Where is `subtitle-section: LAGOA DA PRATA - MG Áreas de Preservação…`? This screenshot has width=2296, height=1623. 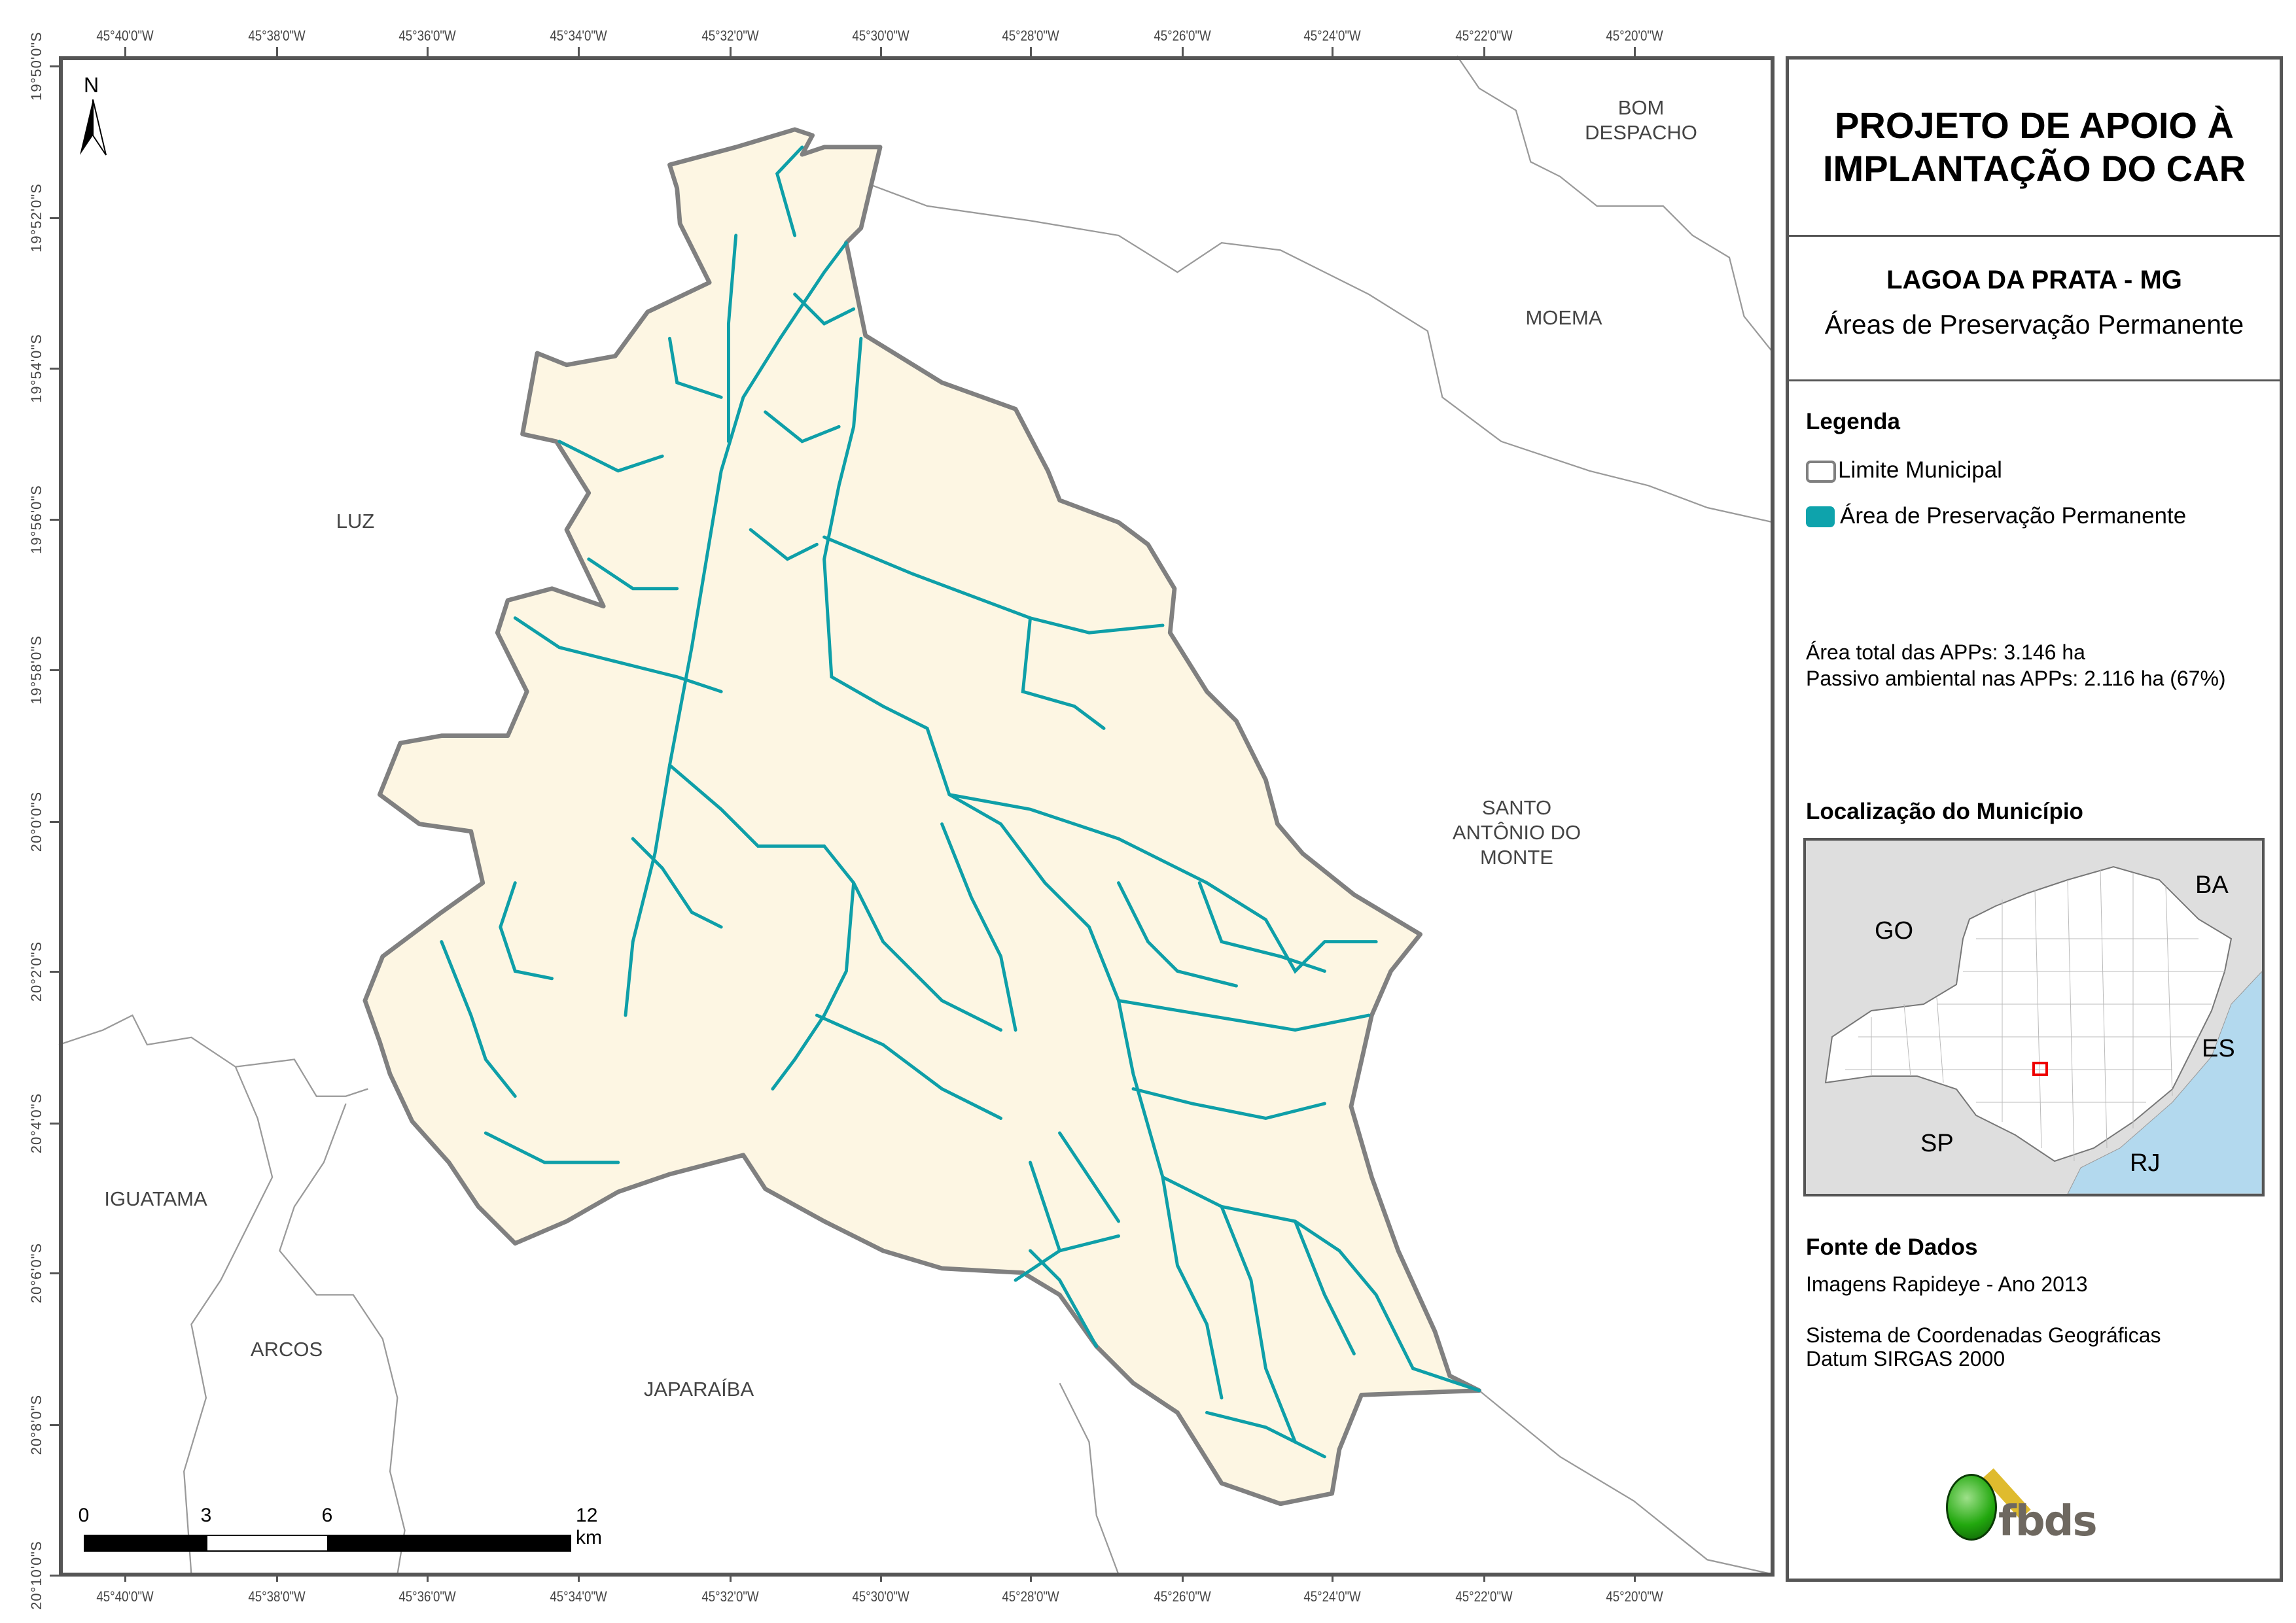
subtitle-section: LAGOA DA PRATA - MG Áreas de Preservação… is located at coordinates (2035, 309).